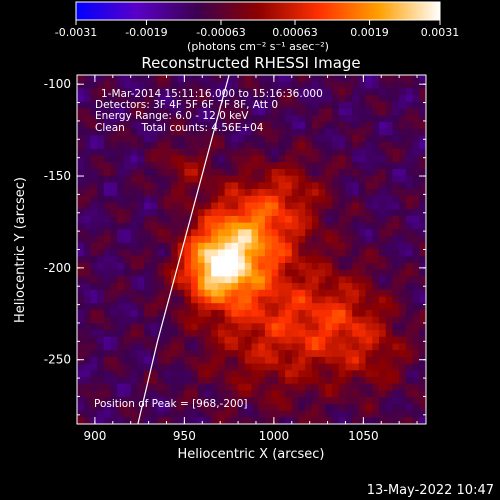 Image resolution: width=500 pixels, height=500 pixels. Describe the element at coordinates (57, 268) in the screenshot. I see `y-tick-label: -200` at that location.